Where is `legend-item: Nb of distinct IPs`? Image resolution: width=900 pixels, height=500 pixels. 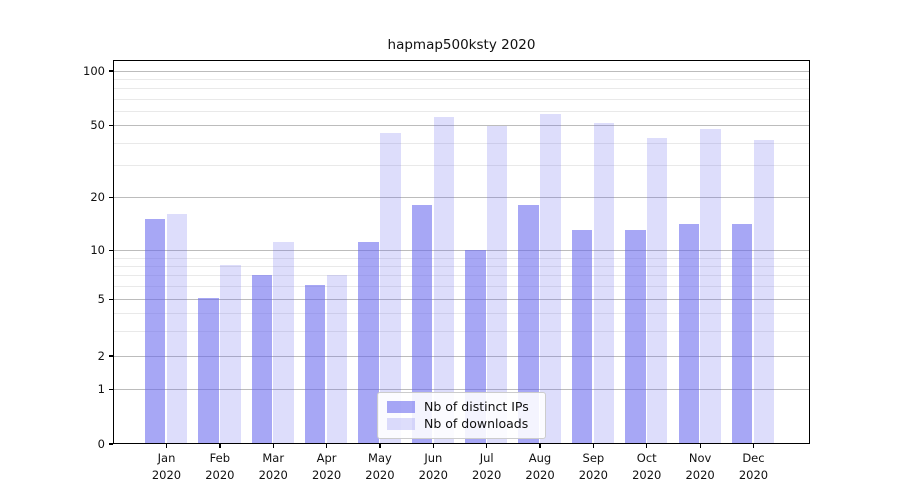 legend-item: Nb of distinct IPs is located at coordinates (461, 406).